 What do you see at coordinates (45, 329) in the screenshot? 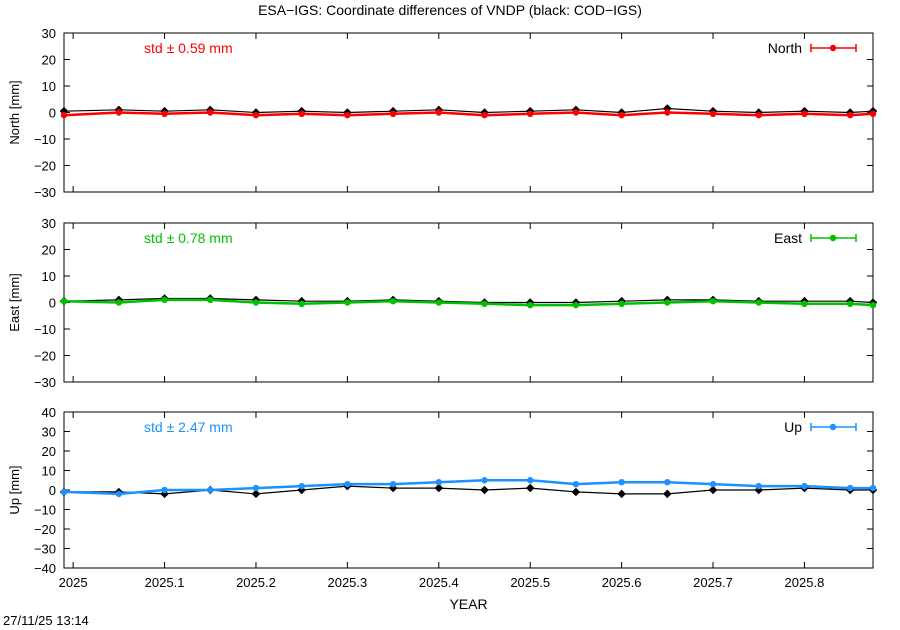
I see `east-ytick-label: −10` at bounding box center [45, 329].